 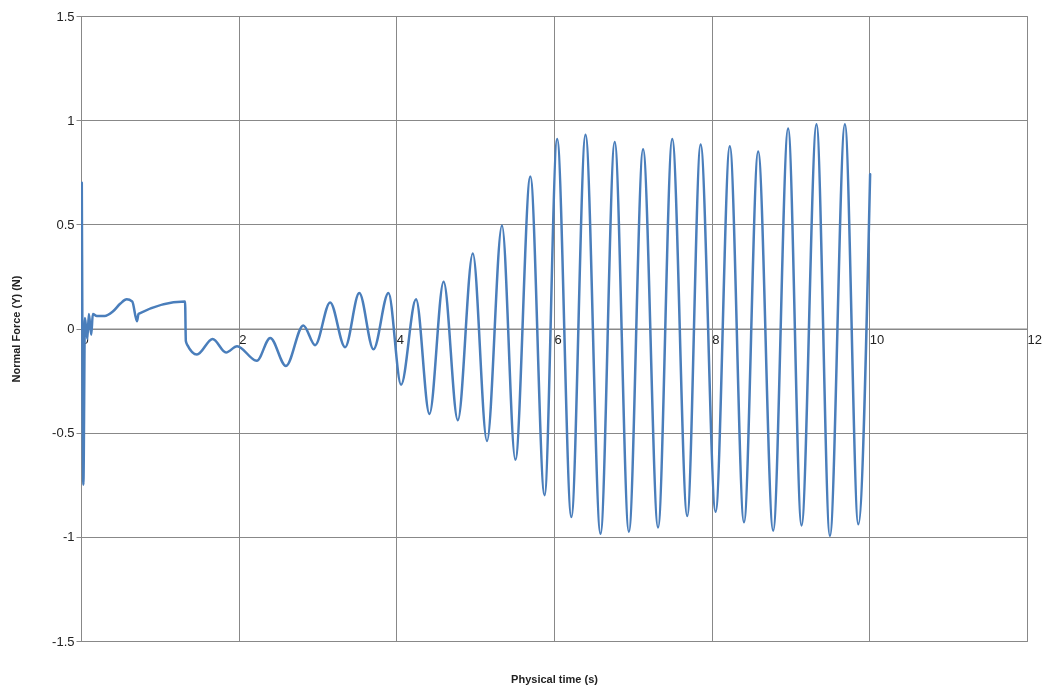 What do you see at coordinates (1034, 339) in the screenshot?
I see `x-tick-label: 12` at bounding box center [1034, 339].